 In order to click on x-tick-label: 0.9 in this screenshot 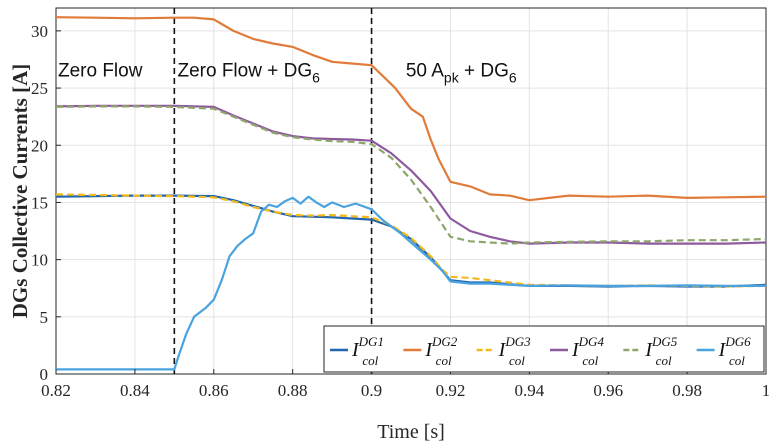, I will do `click(371, 390)`.